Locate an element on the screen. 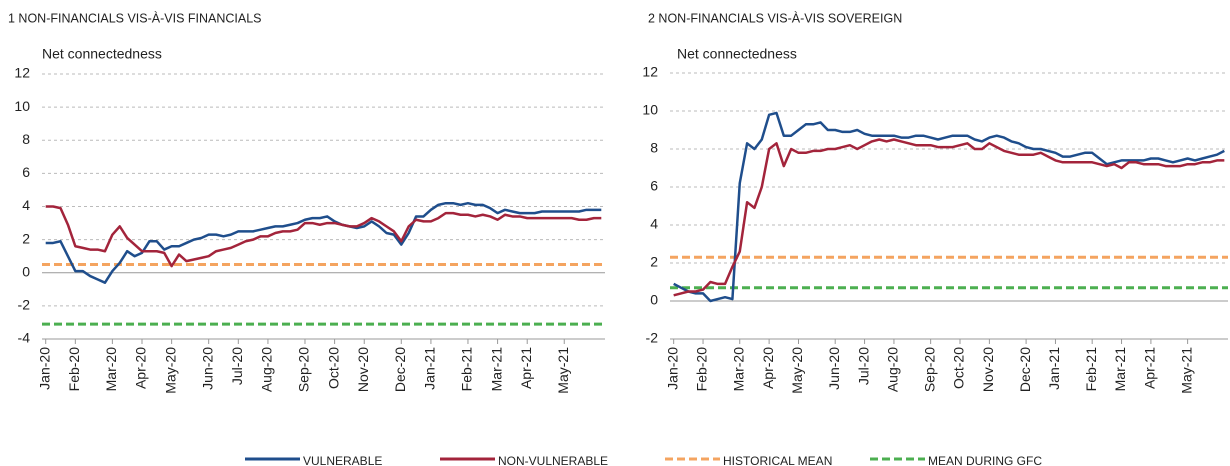 This screenshot has width=1230, height=466. panel-title: 2 NON-FINANCIALS VIS-À-VIS SOVEREIGN is located at coordinates (775, 17).